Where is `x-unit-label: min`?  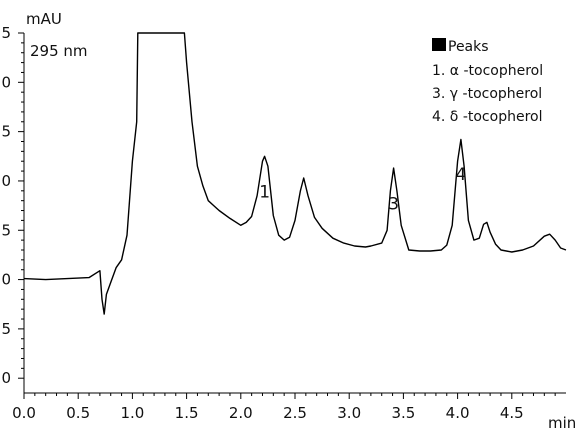
x-unit-label: min is located at coordinates (562, 423).